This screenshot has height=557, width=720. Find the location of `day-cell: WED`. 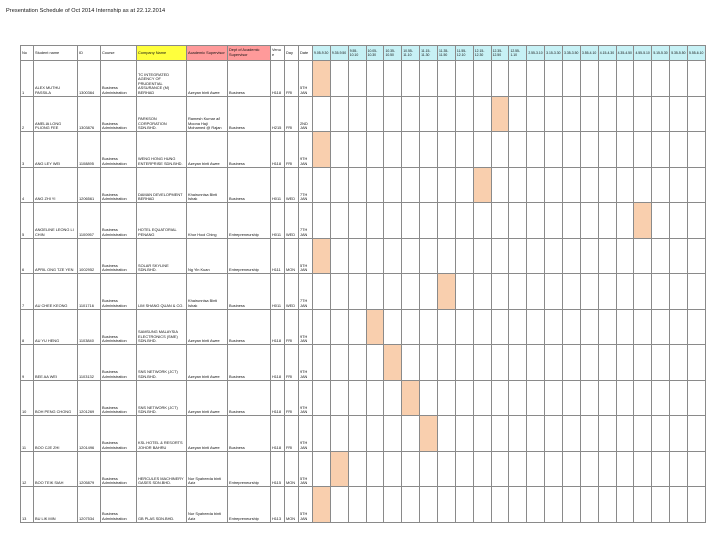

day-cell: WED is located at coordinates (291, 291).